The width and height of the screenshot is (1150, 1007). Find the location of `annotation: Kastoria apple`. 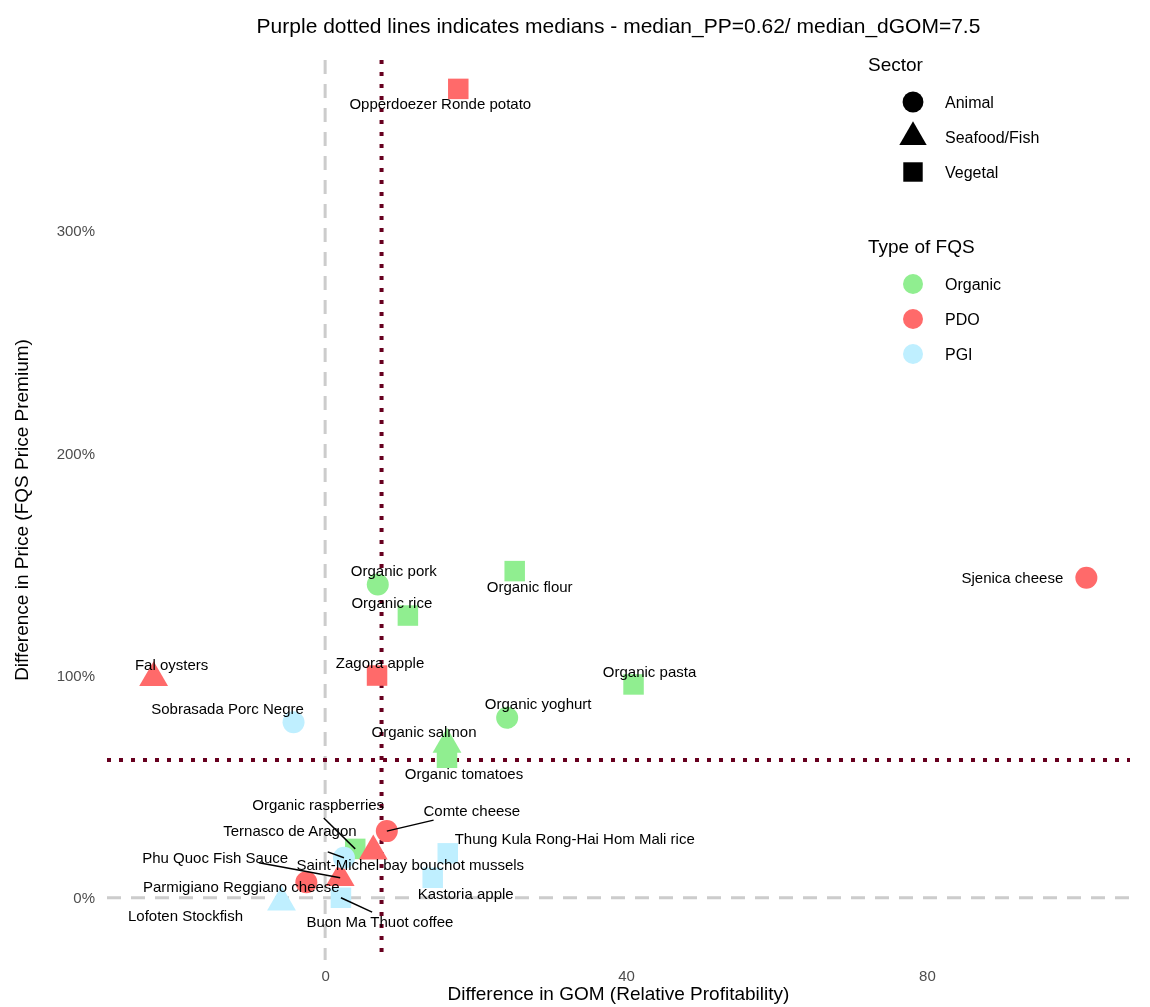

annotation: Kastoria apple is located at coordinates (465, 894).